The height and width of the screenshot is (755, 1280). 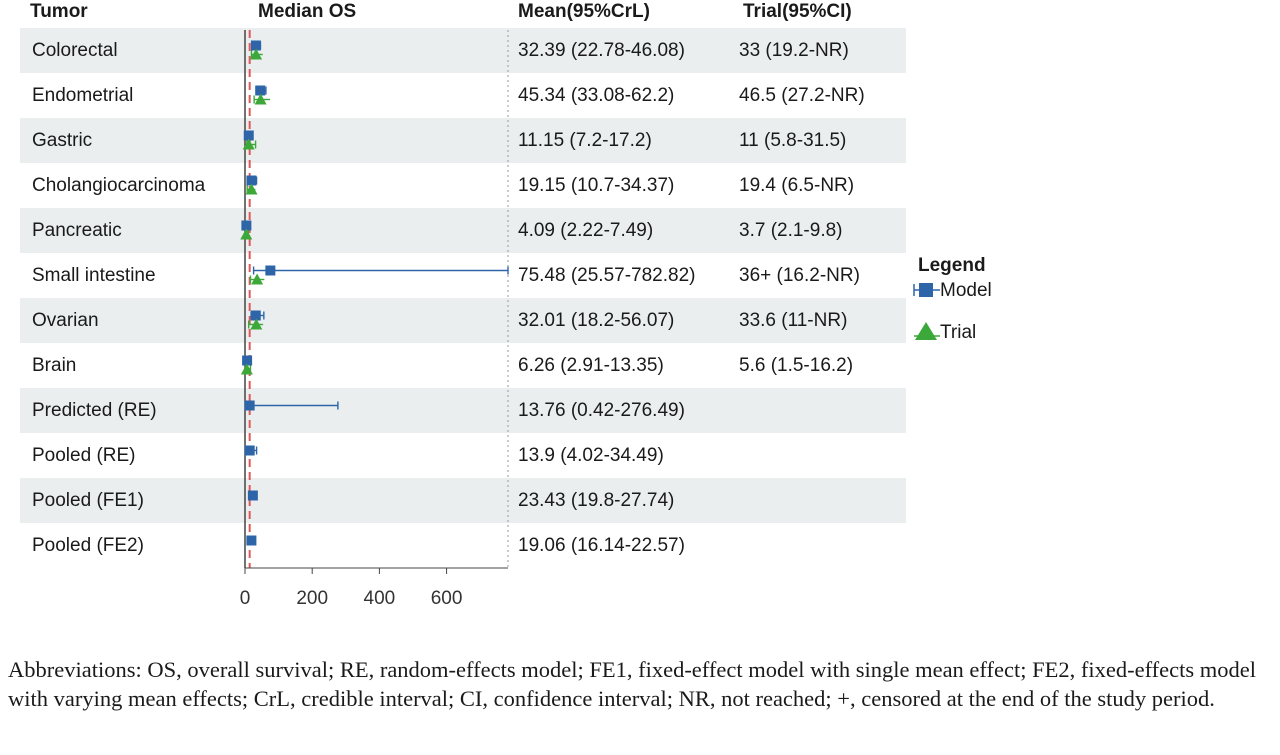 I want to click on row-label: Pooled (FE2), so click(x=88, y=545).